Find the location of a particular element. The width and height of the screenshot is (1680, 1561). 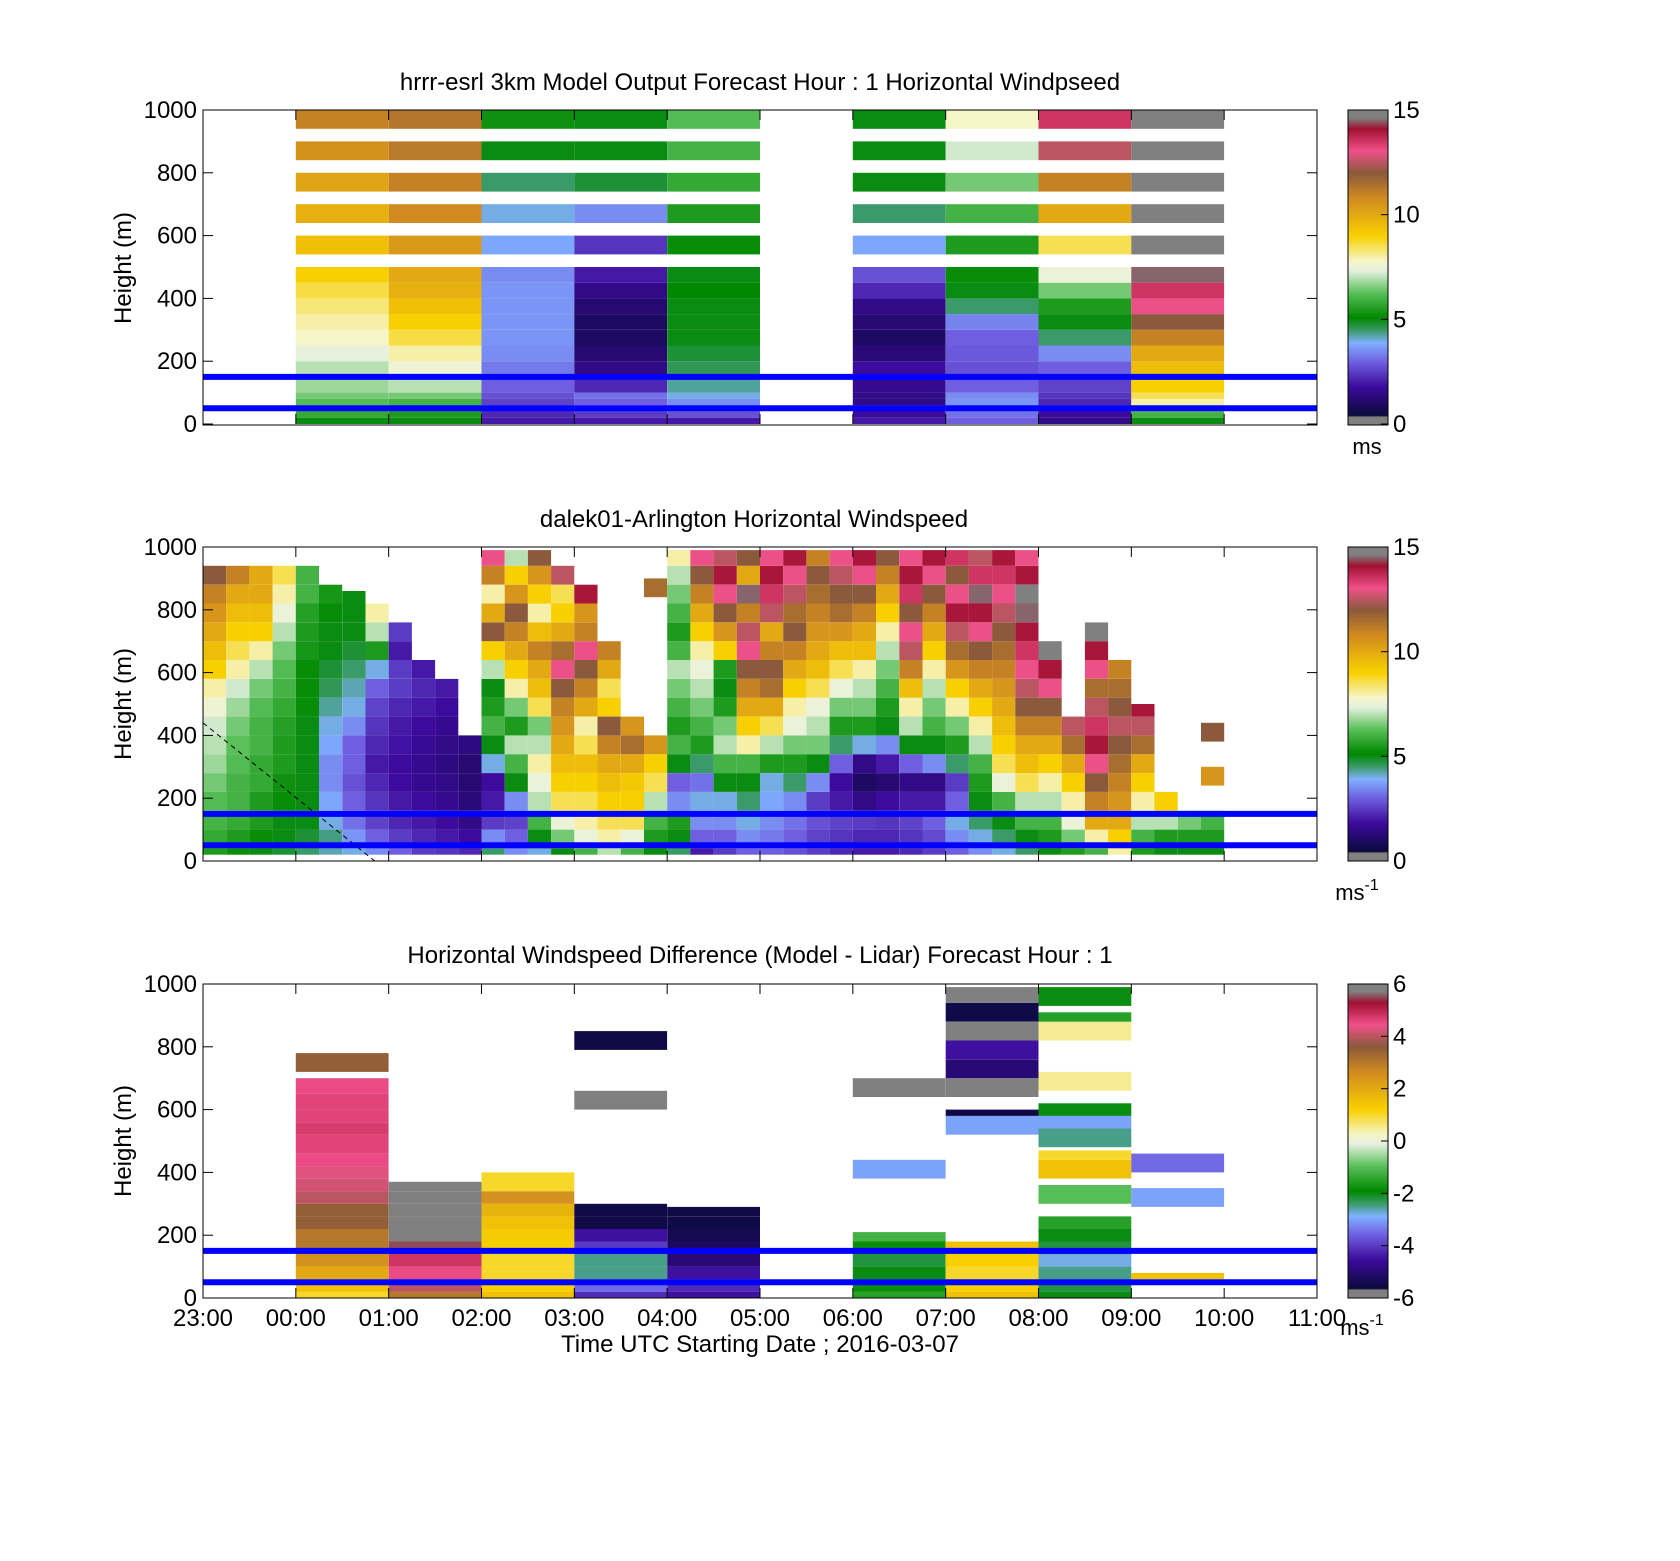

colorbar-tick-label: 6 is located at coordinates (1399, 984).